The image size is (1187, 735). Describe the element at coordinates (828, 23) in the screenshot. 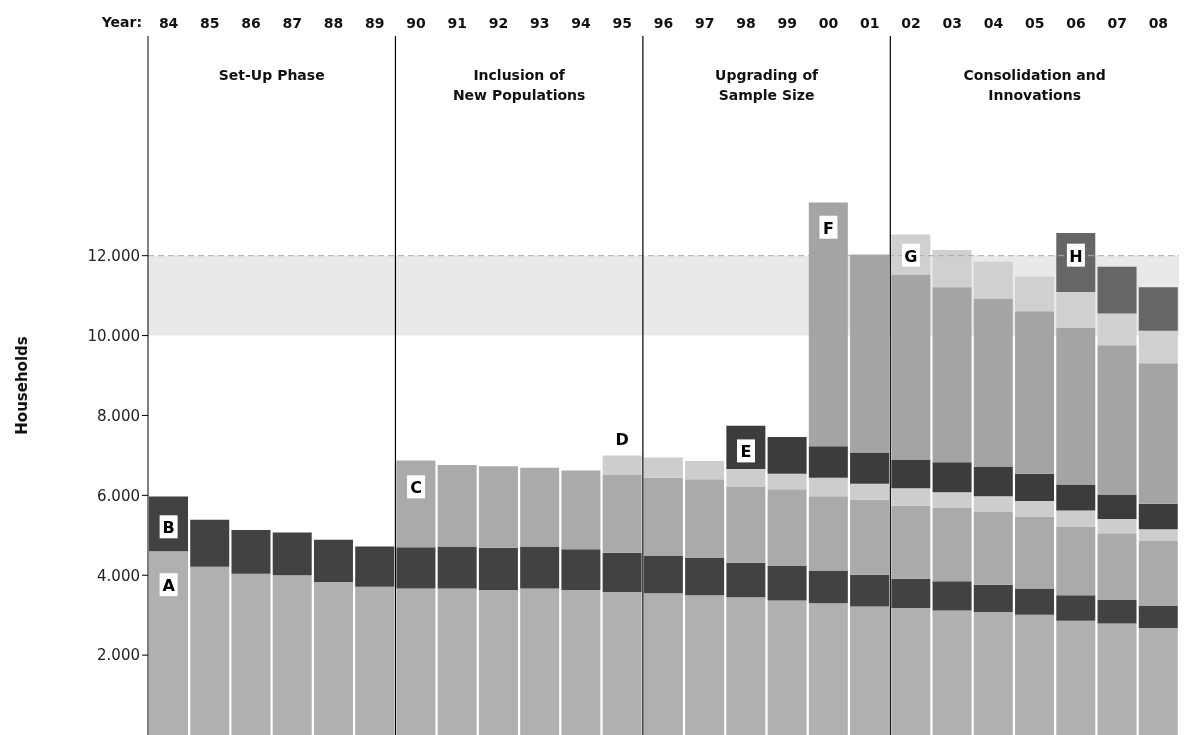

I see `x-tick-label: 00` at that location.